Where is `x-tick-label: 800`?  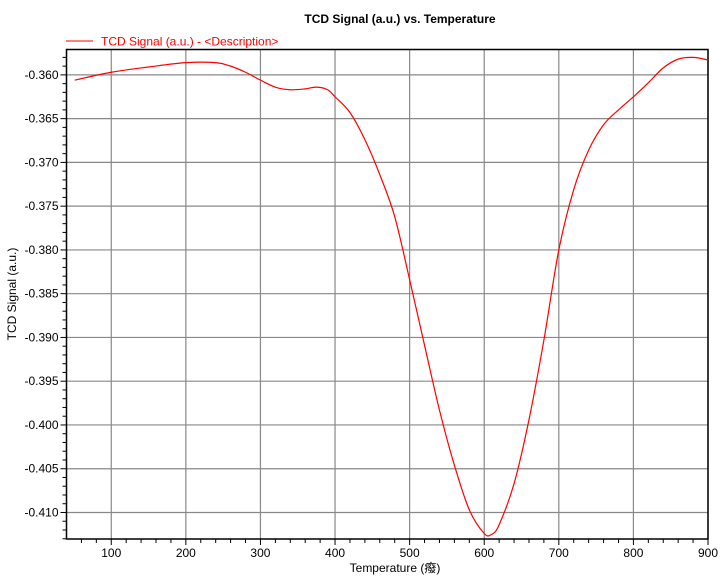
x-tick-label: 800 is located at coordinates (633, 553).